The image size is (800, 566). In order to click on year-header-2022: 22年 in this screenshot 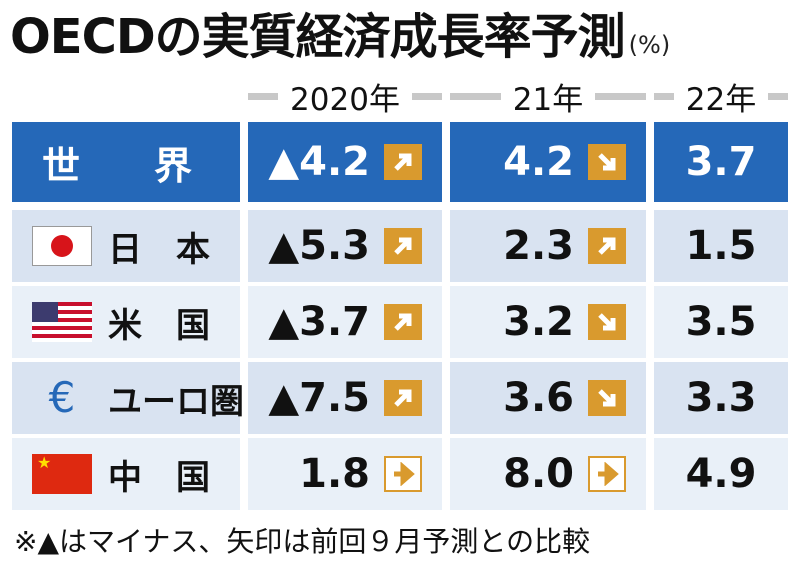, I will do `click(721, 96)`.